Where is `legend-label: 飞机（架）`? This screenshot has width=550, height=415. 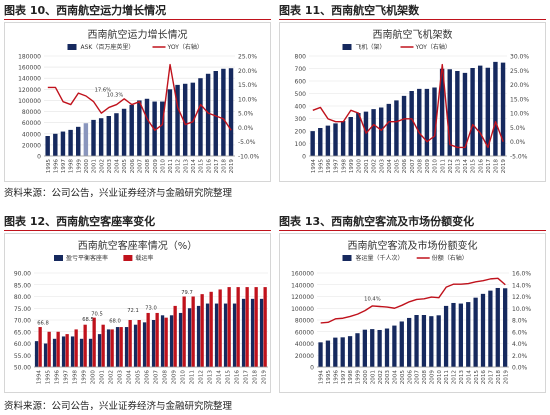 legend-label: 飞机（架） is located at coordinates (371, 47).